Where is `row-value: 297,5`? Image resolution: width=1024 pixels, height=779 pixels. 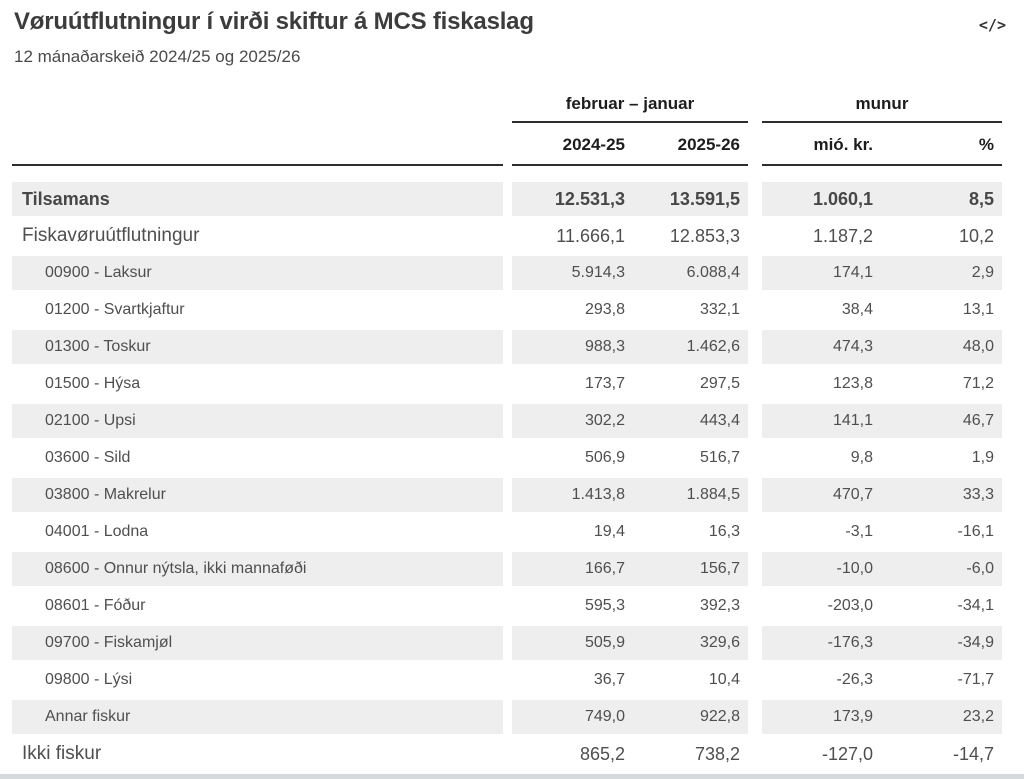
row-value: 297,5 is located at coordinates (719, 383).